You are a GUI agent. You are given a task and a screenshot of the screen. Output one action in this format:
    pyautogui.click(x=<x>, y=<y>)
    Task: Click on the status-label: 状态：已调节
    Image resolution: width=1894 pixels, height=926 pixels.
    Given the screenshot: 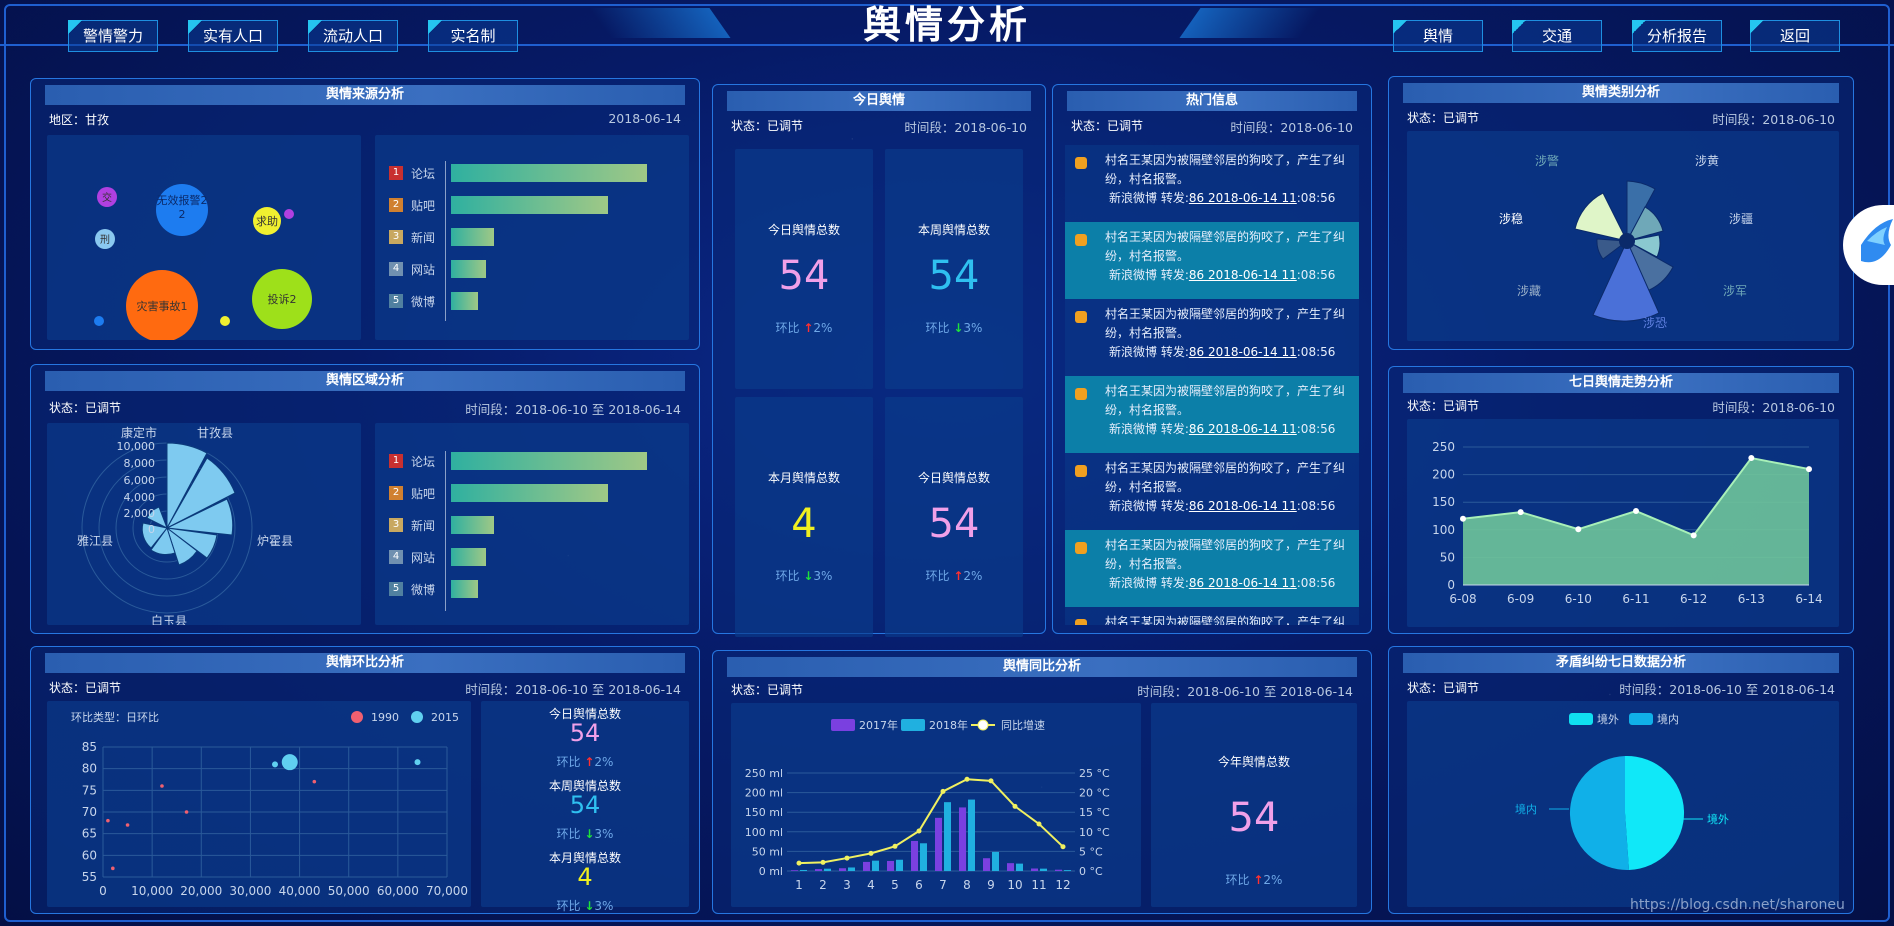 What is the action you would take?
    pyautogui.click(x=767, y=690)
    